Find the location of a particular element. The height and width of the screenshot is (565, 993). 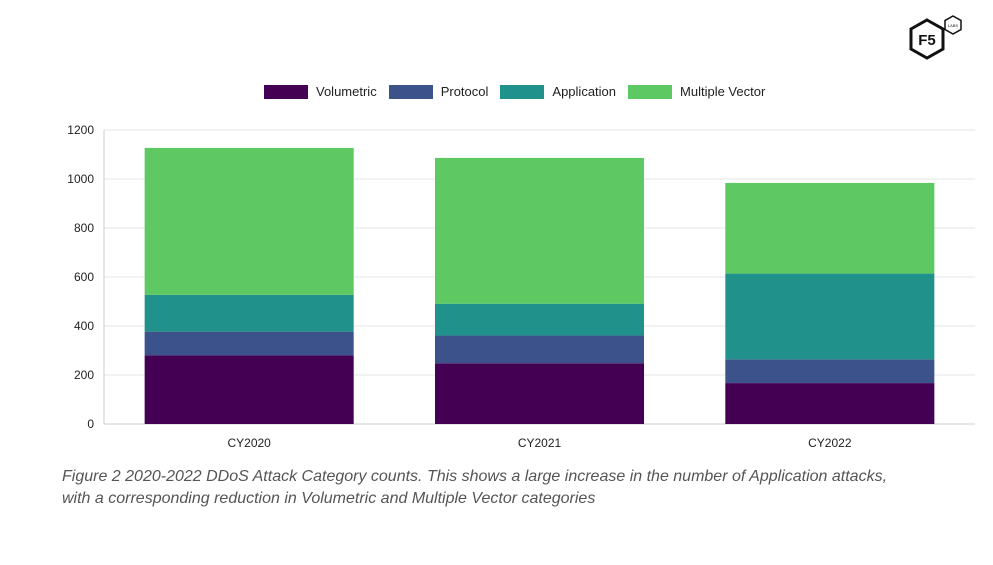

y-tick-label: 1000 is located at coordinates (80, 179).